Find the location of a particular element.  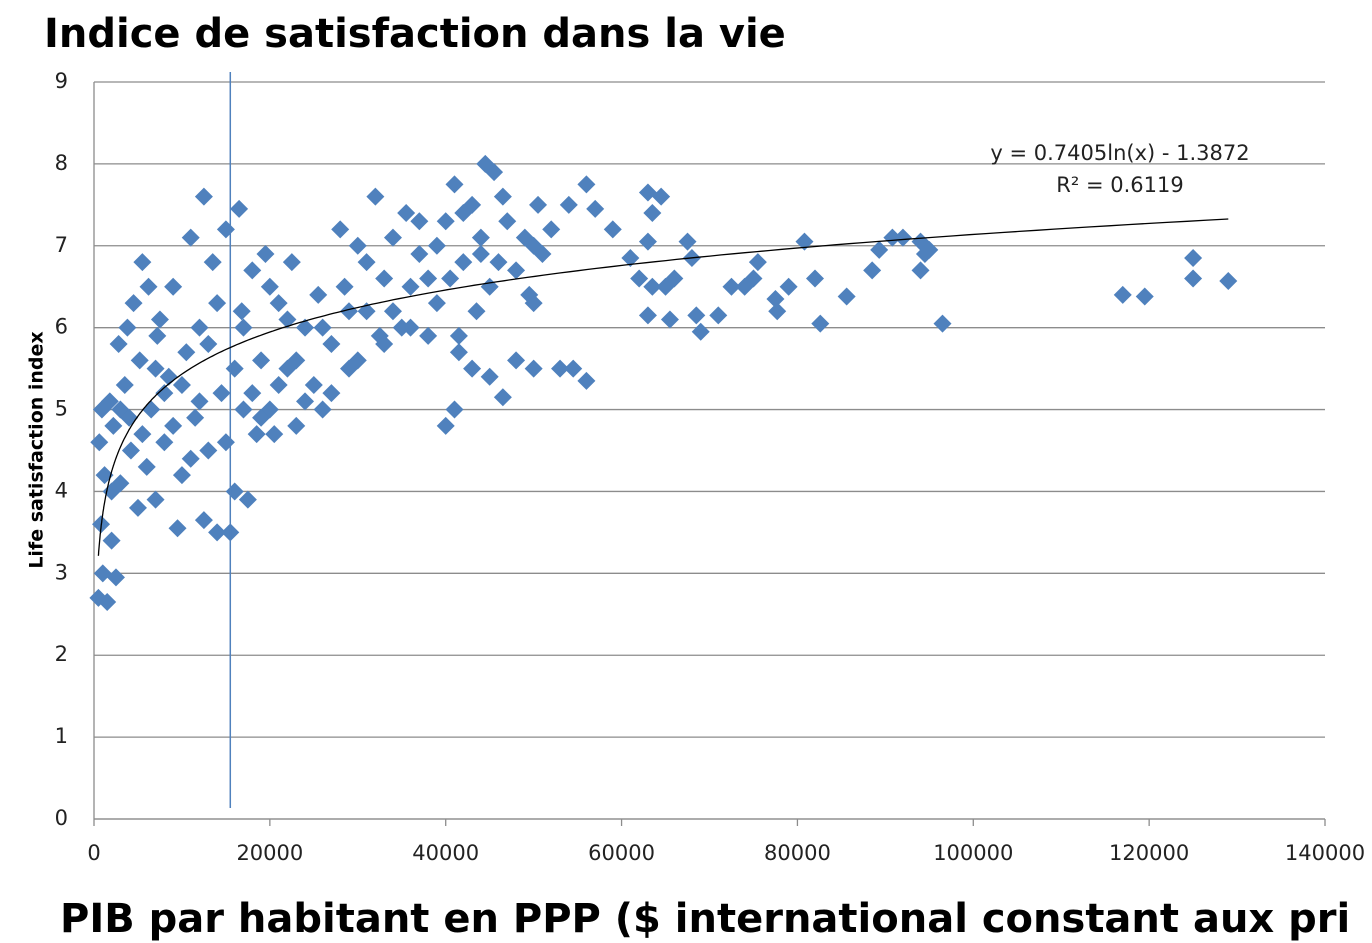

y-tick-label: 0 is located at coordinates (61, 818).